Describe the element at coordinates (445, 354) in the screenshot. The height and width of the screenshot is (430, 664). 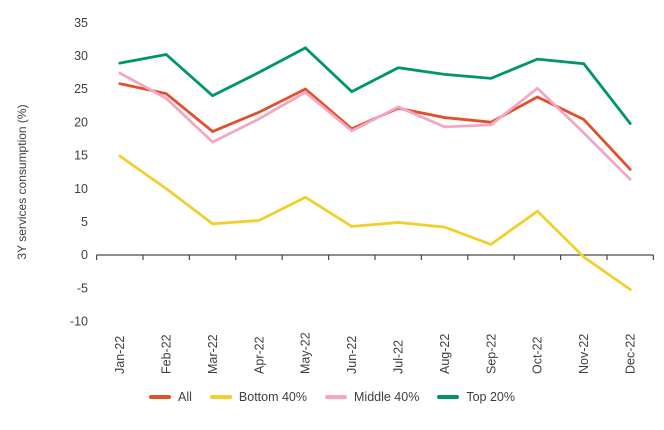
I see `x-tick-label: Aug-22` at that location.